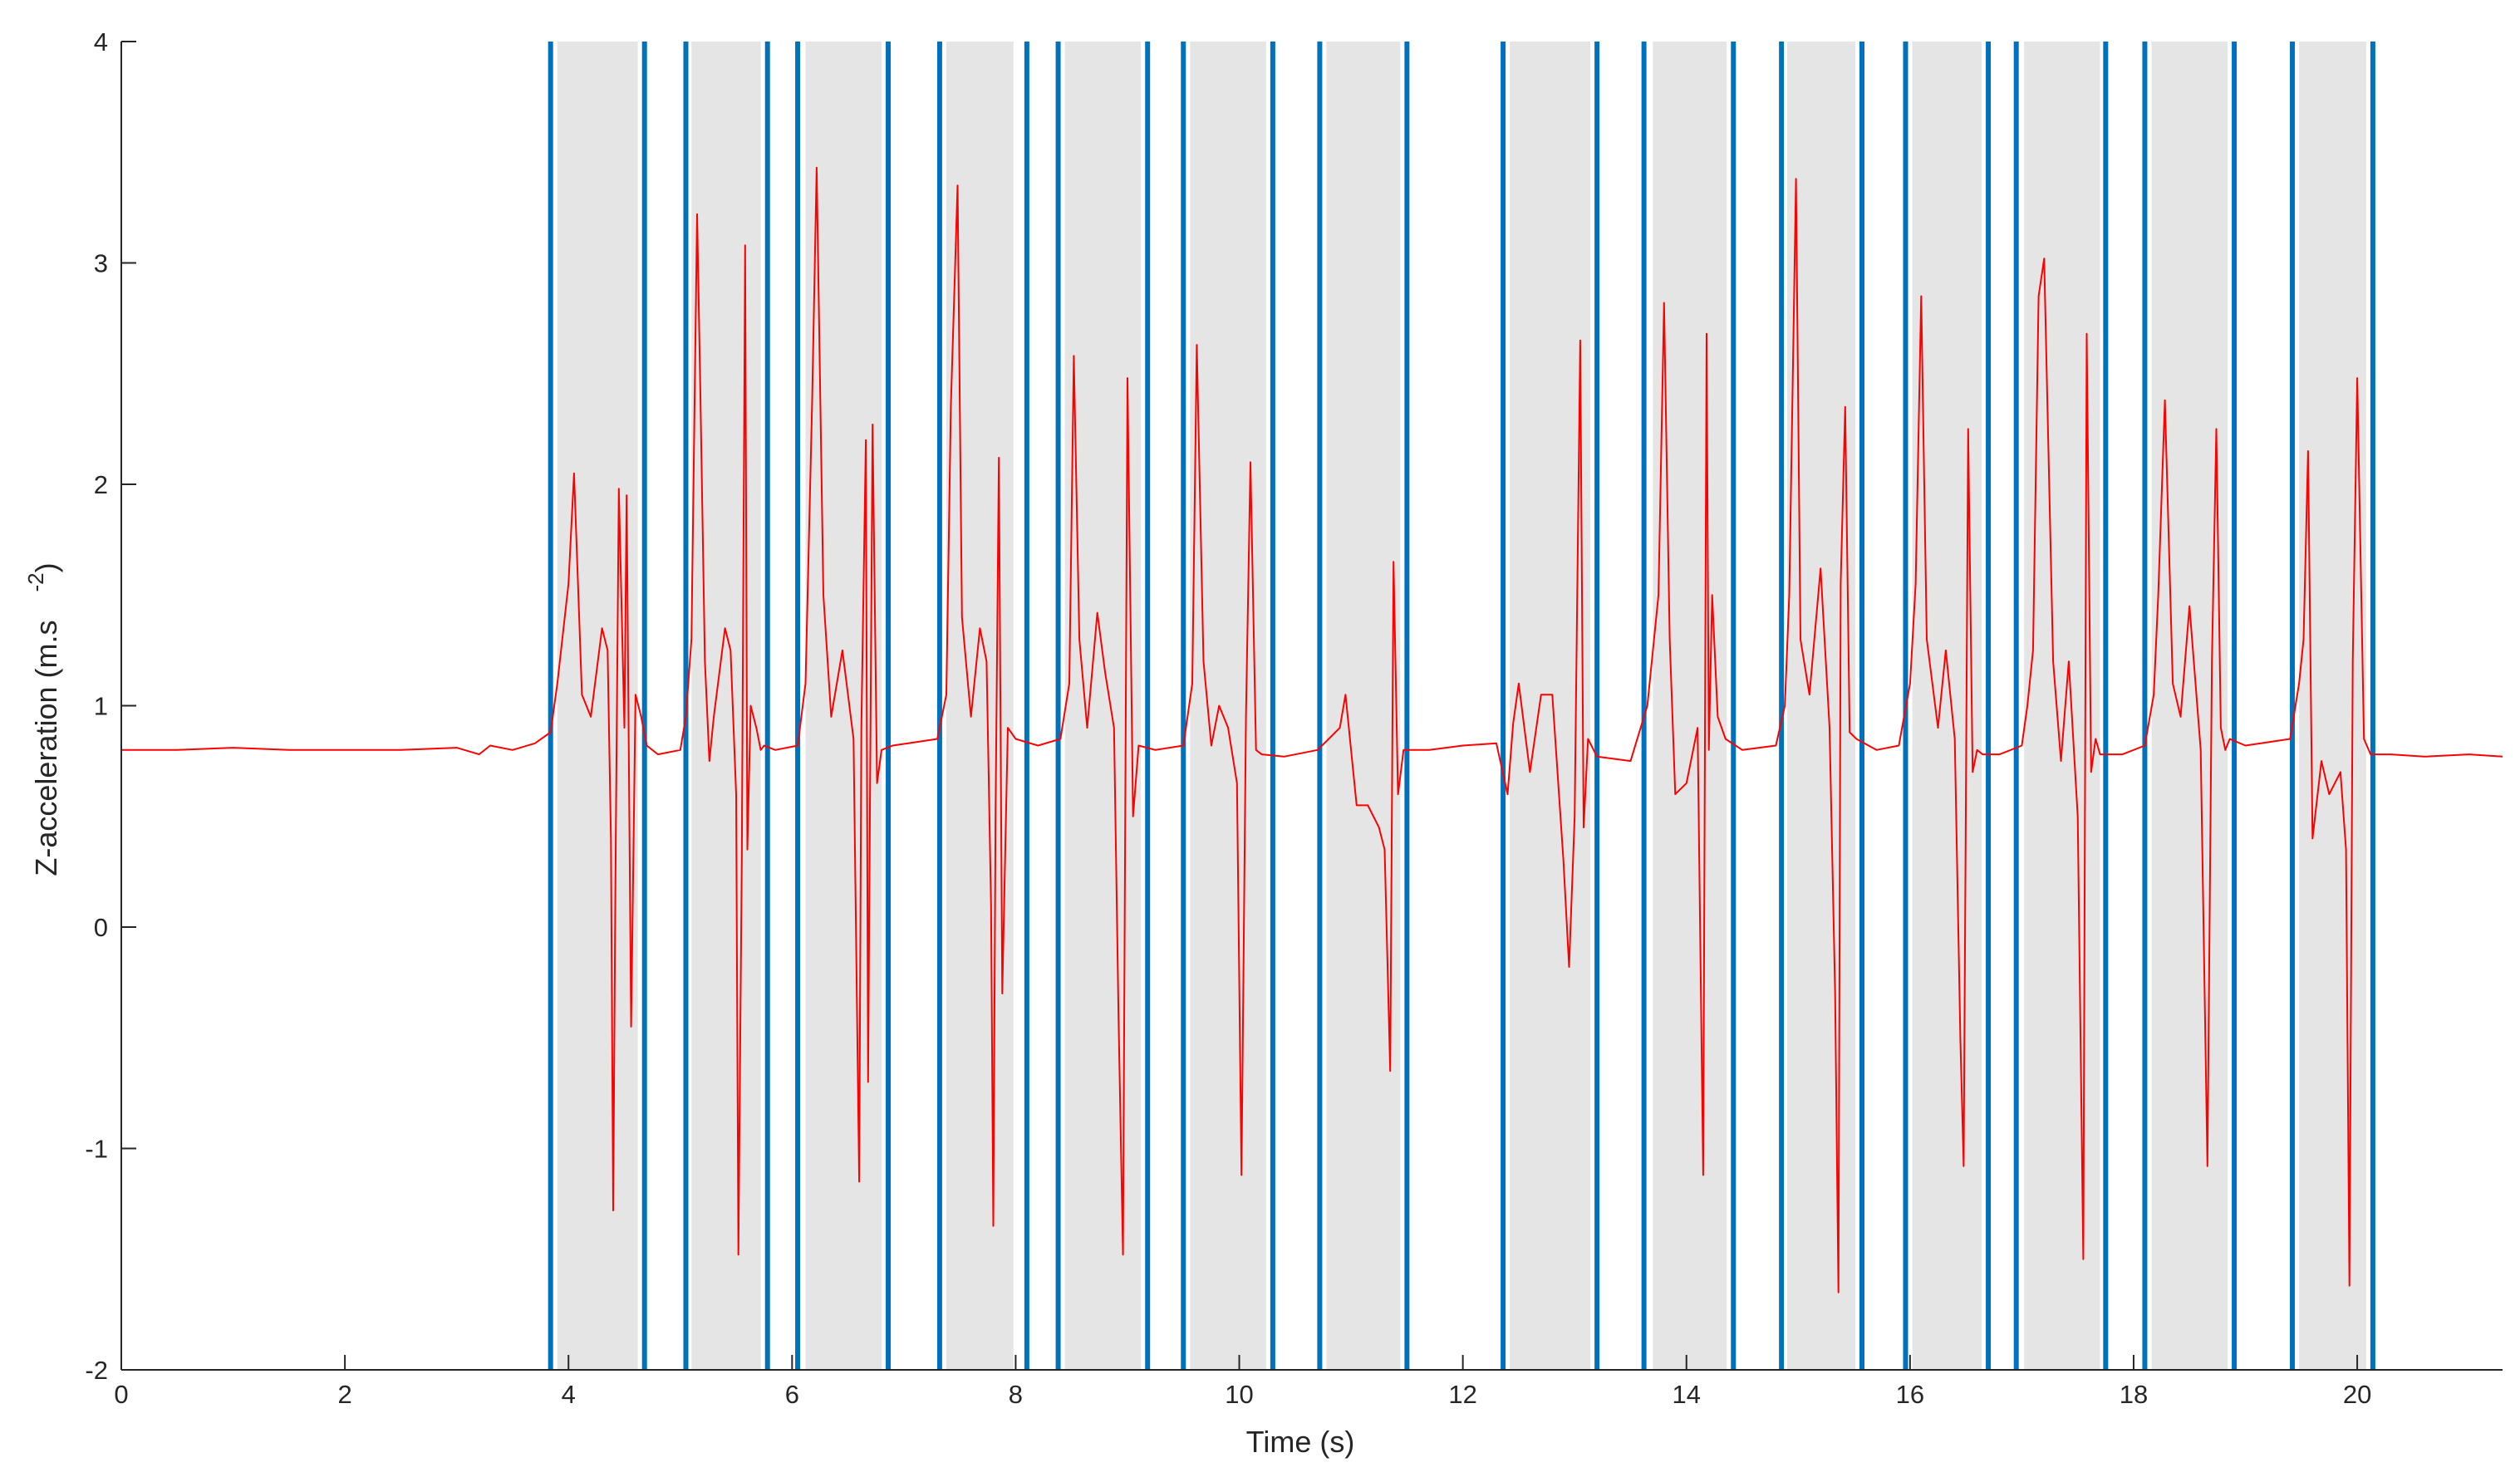 The width and height of the screenshot is (2520, 1482). Describe the element at coordinates (101, 706) in the screenshot. I see `y-tick-label-3: 1` at that location.